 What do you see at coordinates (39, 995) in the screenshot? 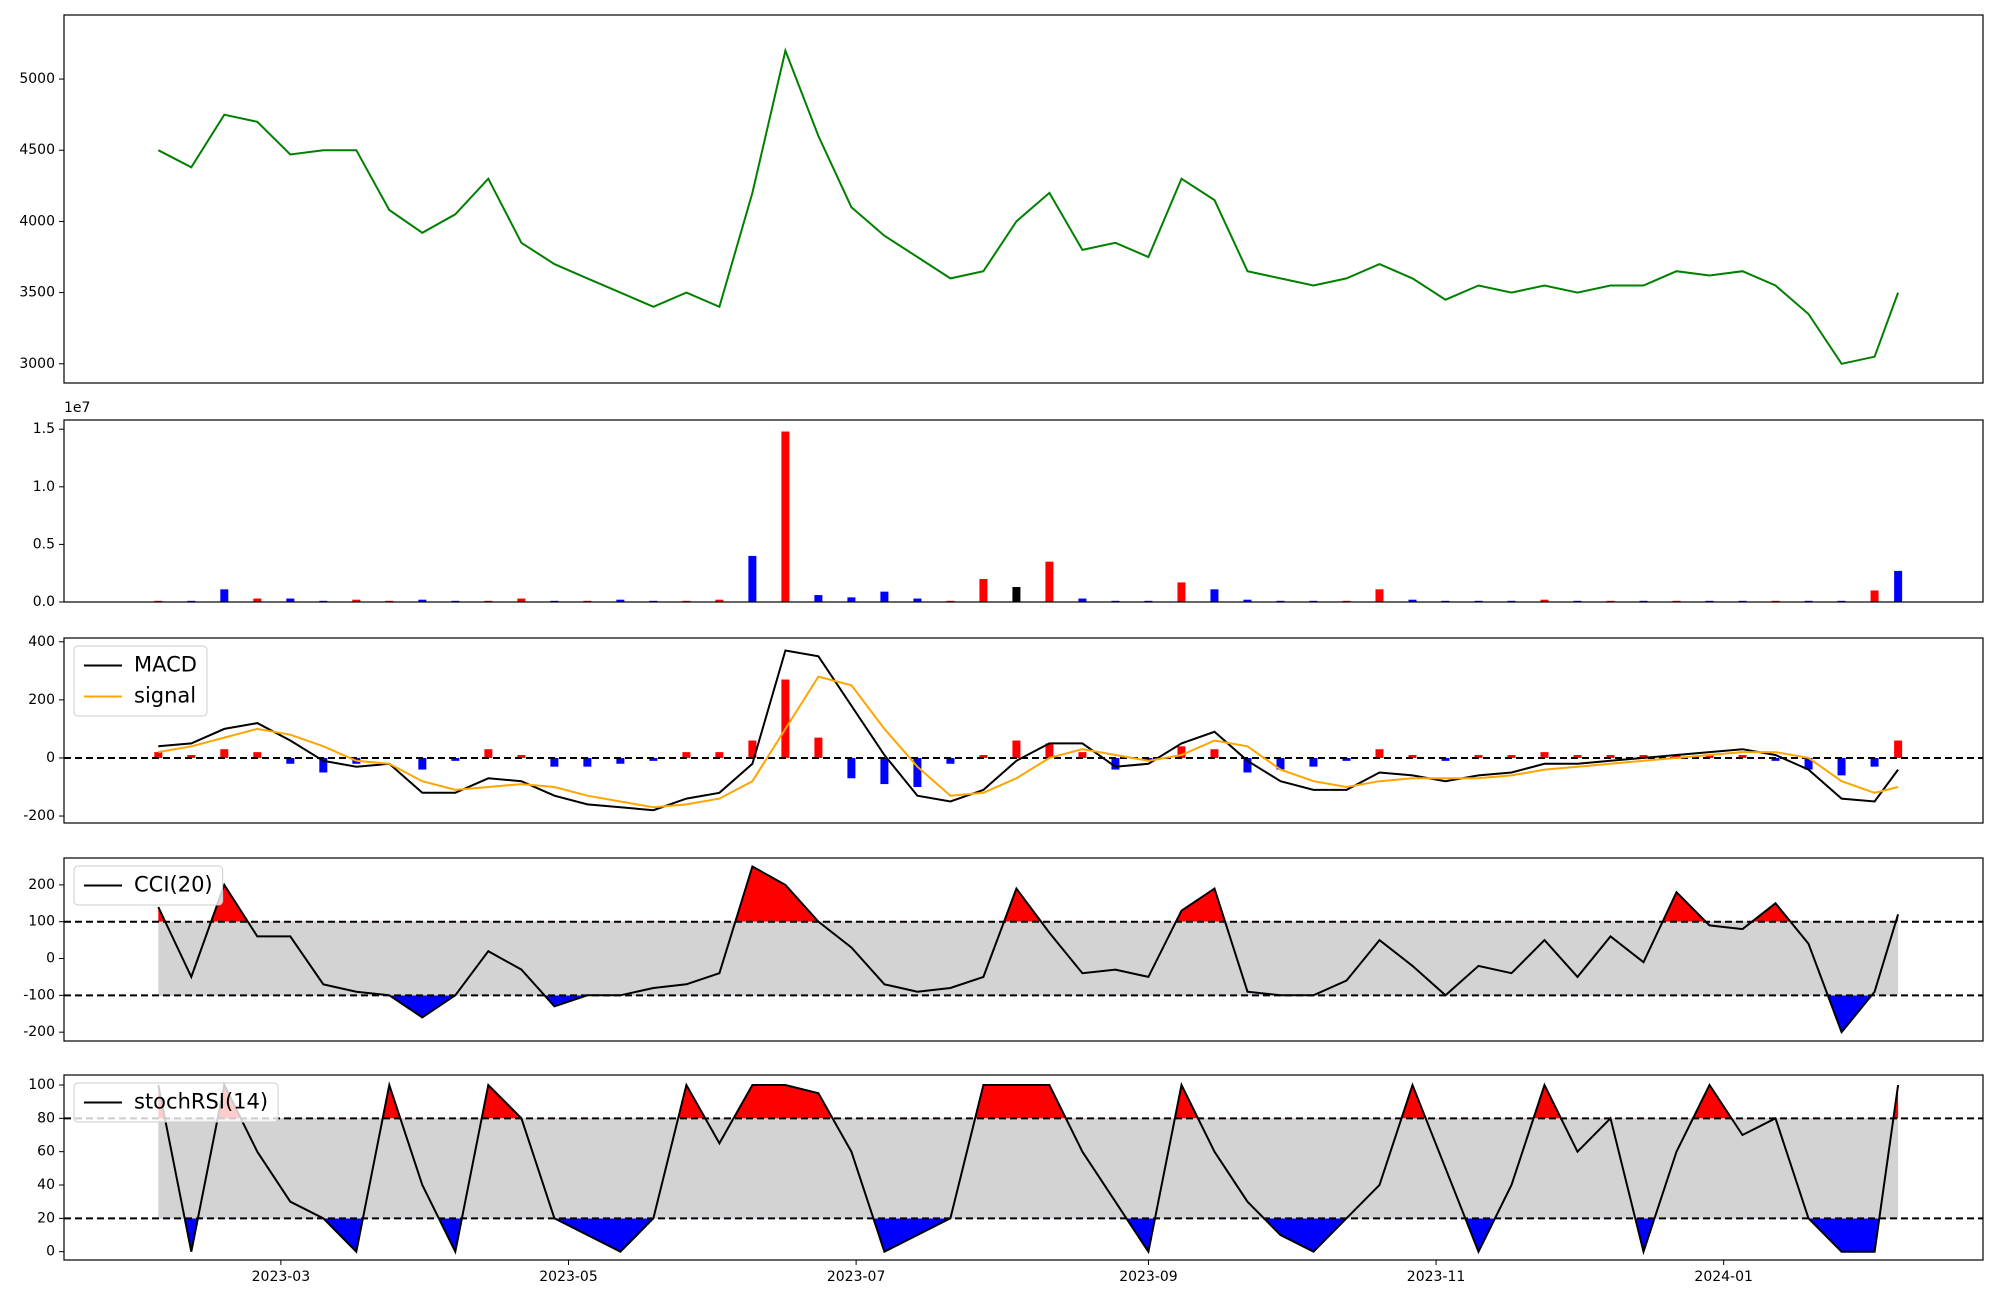
I see `y-tick-label: -100` at bounding box center [39, 995].